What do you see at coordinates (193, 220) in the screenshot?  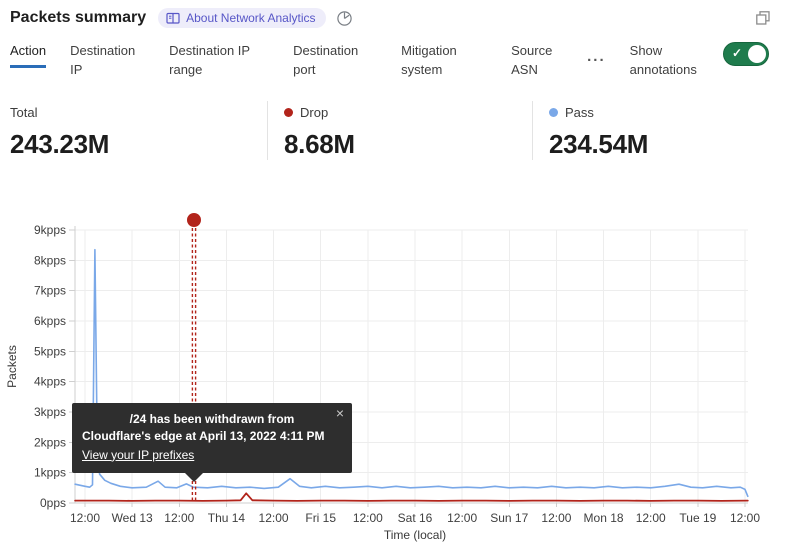 I see `annotation-dot-icon` at bounding box center [193, 220].